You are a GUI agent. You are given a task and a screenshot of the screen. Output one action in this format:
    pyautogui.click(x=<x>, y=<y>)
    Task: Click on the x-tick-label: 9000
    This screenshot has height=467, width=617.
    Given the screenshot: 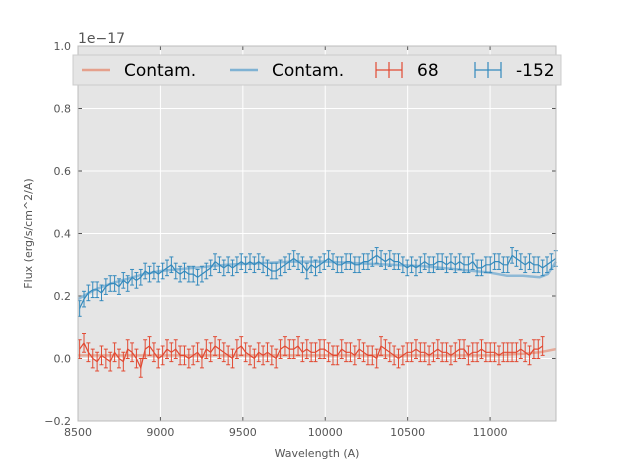 What is the action you would take?
    pyautogui.click(x=160, y=432)
    